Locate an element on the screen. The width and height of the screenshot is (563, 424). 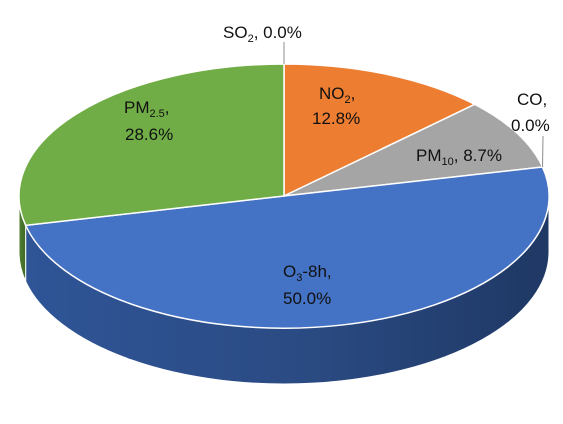
o3-value: 50.0% is located at coordinates (307, 298).